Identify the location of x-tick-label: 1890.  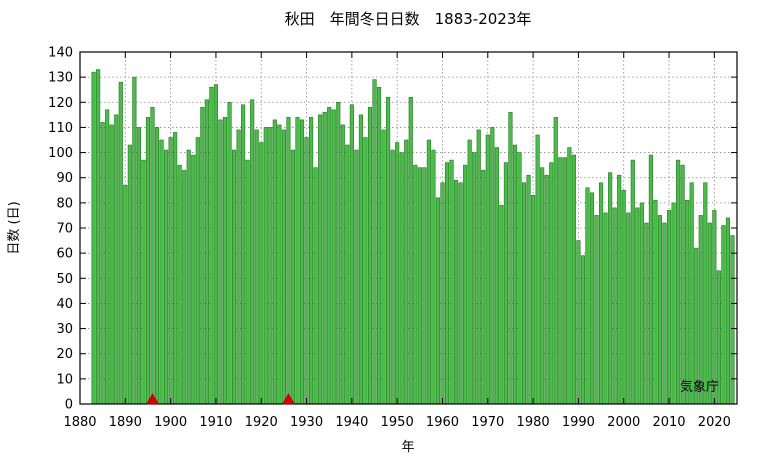
(125, 422).